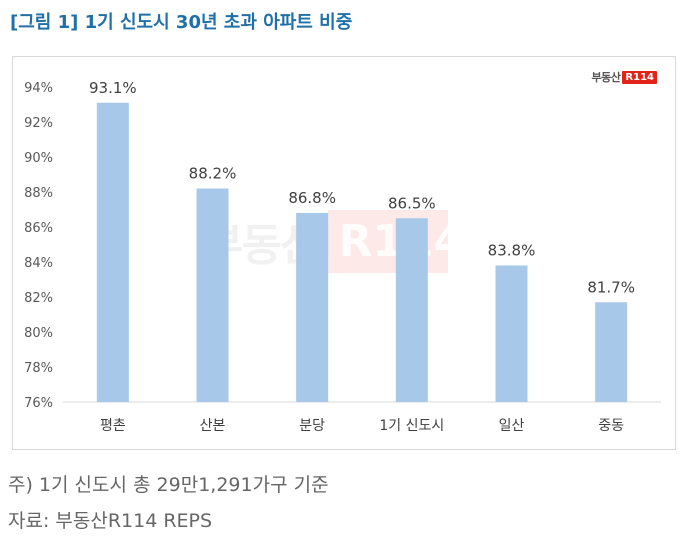 The image size is (680, 537). What do you see at coordinates (512, 426) in the screenshot?
I see `x-tick-label: 일산` at bounding box center [512, 426].